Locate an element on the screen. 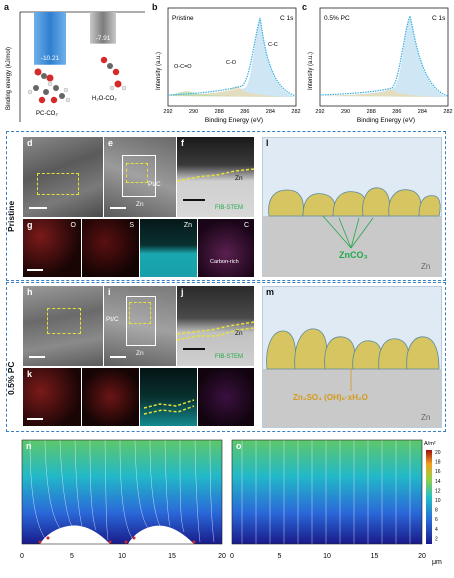 Image resolution: width=454 pixels, height=578 pixels. colorbar is located at coordinates (429, 497).